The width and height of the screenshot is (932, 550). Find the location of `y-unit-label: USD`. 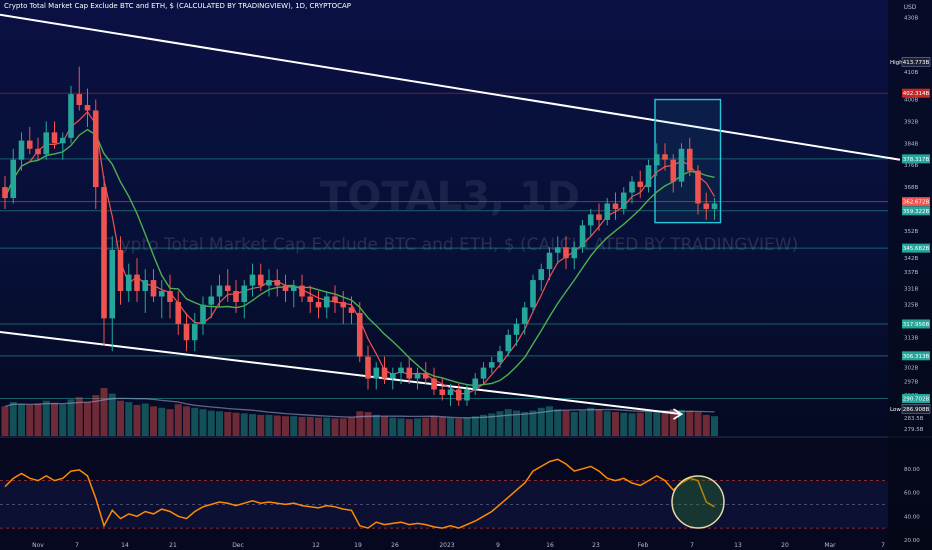

y-unit-label: USD is located at coordinates (910, 7).